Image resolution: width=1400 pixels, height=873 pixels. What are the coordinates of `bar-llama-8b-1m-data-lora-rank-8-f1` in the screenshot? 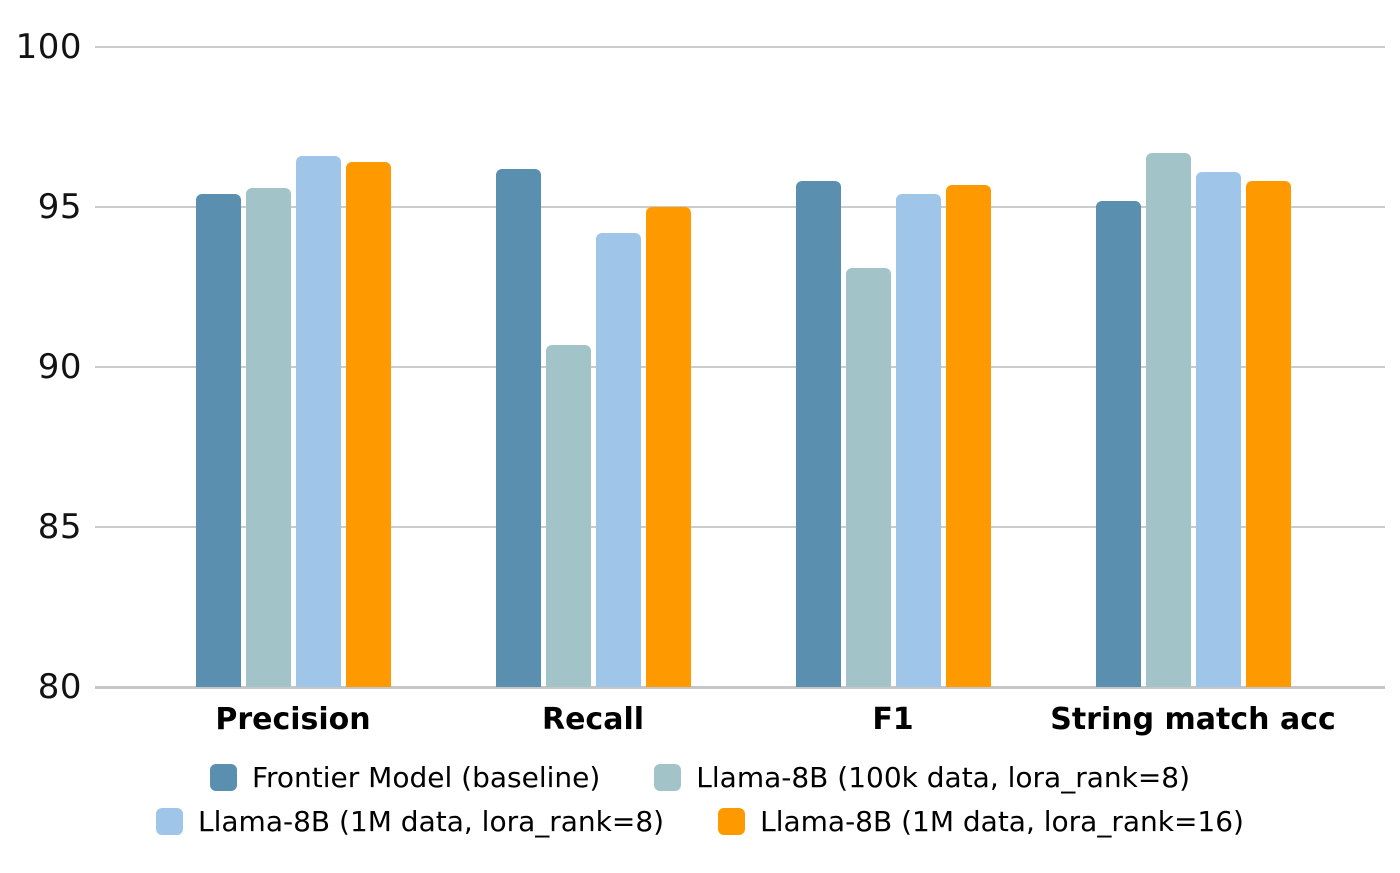 It's located at (918, 440).